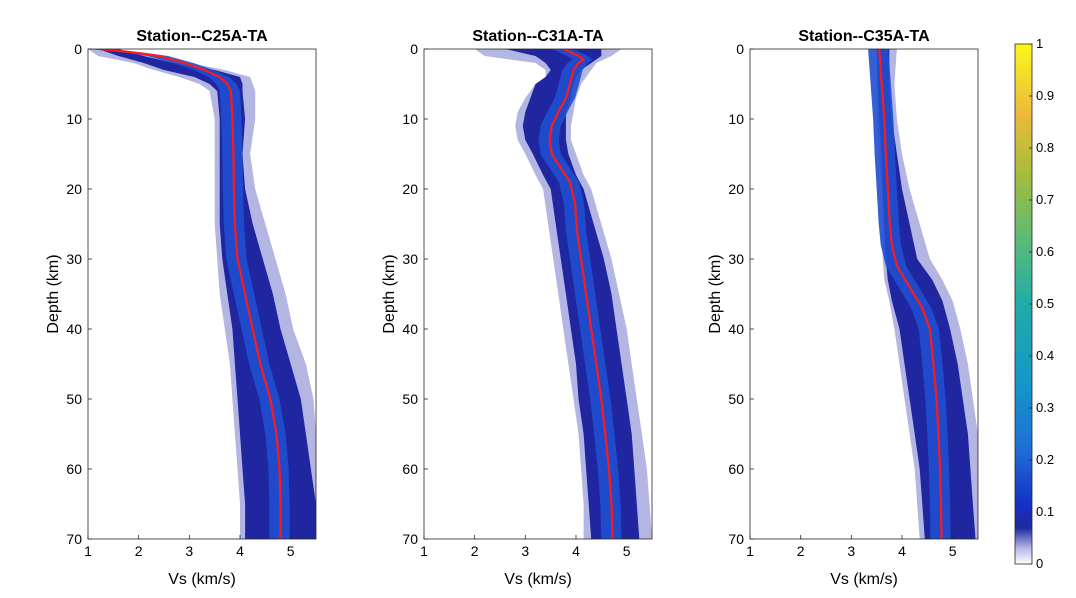 The image size is (1076, 598). Describe the element at coordinates (1045, 407) in the screenshot. I see `colorbar-tick-label: 0.3` at that location.